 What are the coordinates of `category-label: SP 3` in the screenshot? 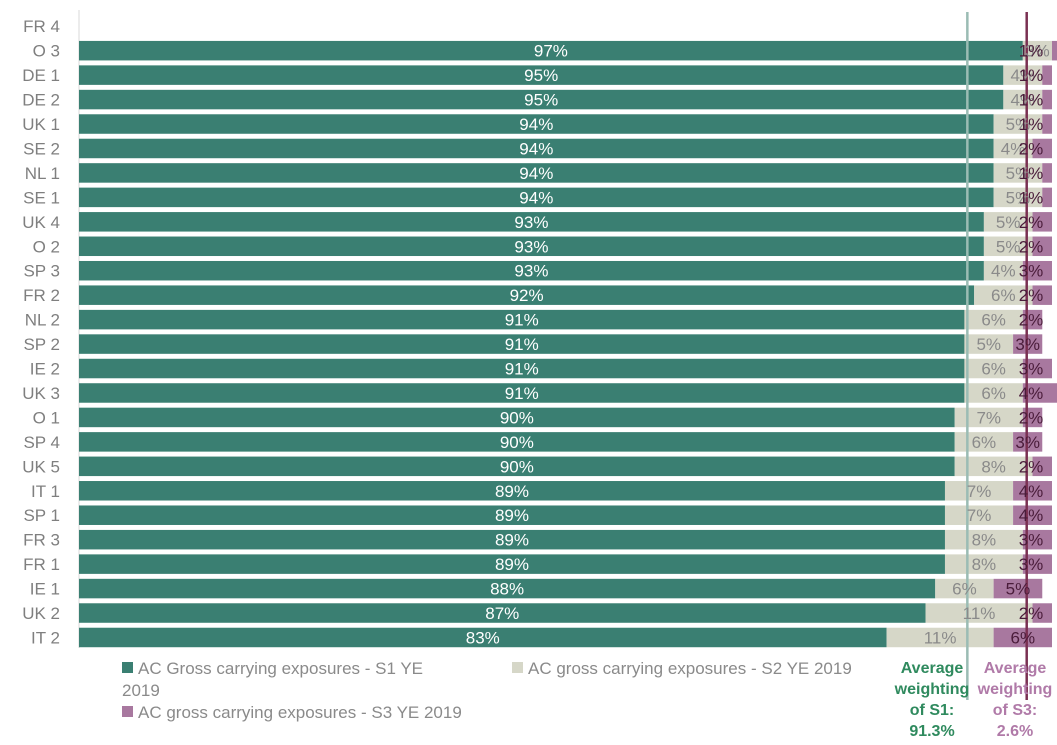 It's located at (41, 271).